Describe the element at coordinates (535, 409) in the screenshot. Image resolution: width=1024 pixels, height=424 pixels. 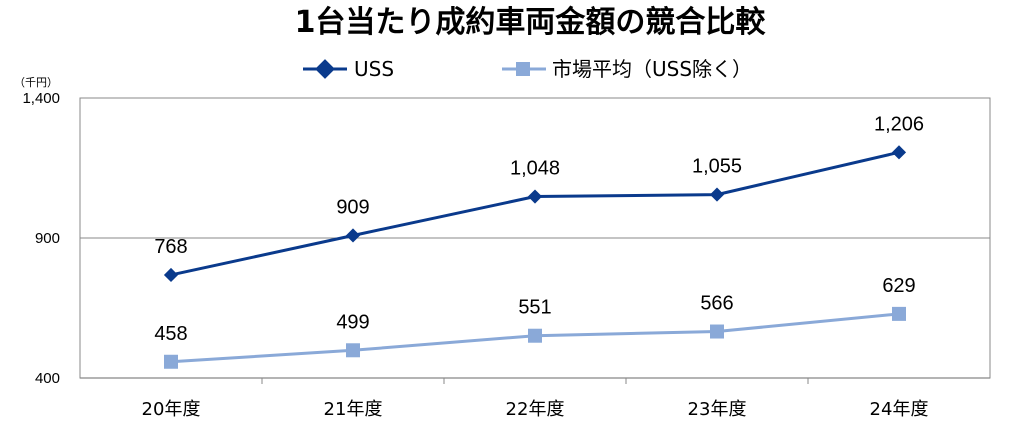
I see `x-tick-label: 22年度` at that location.